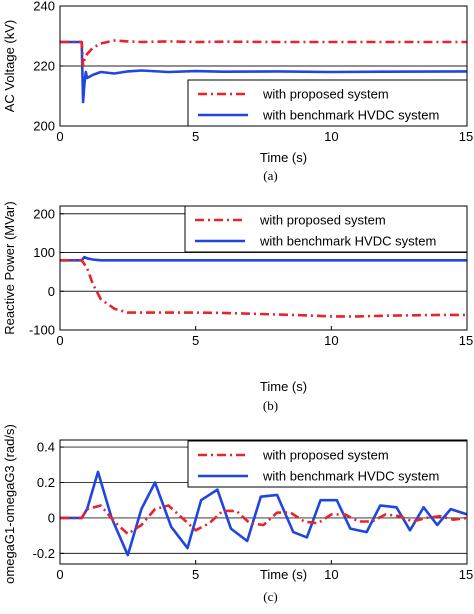 The height and width of the screenshot is (614, 474). What do you see at coordinates (44, 7) in the screenshot?
I see `y-tick-label: 240` at bounding box center [44, 7].